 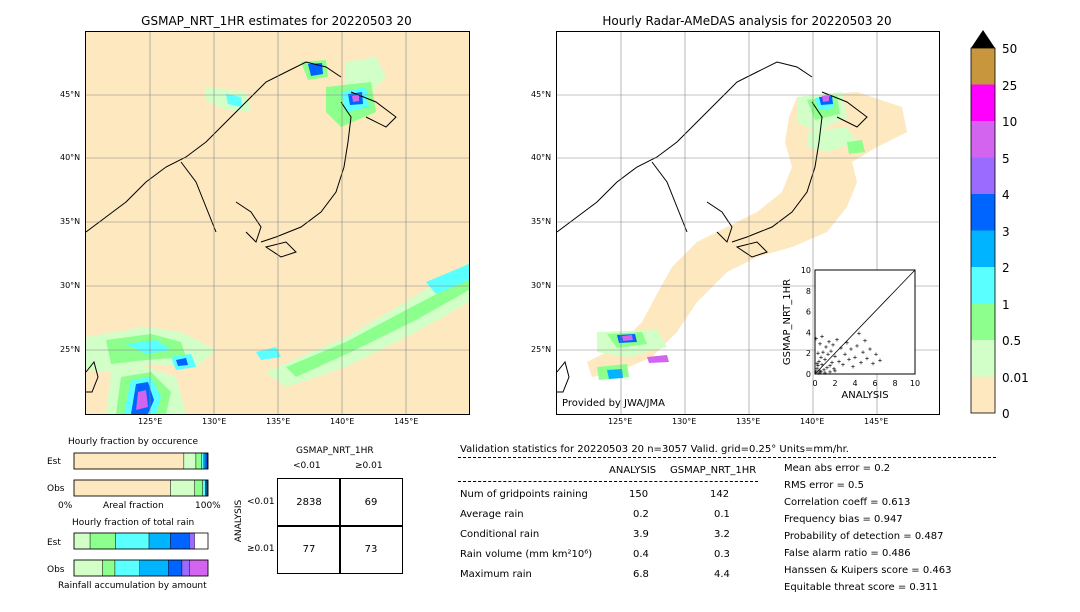 I want to click on scatter-y-tick: 10, so click(x=806, y=270).